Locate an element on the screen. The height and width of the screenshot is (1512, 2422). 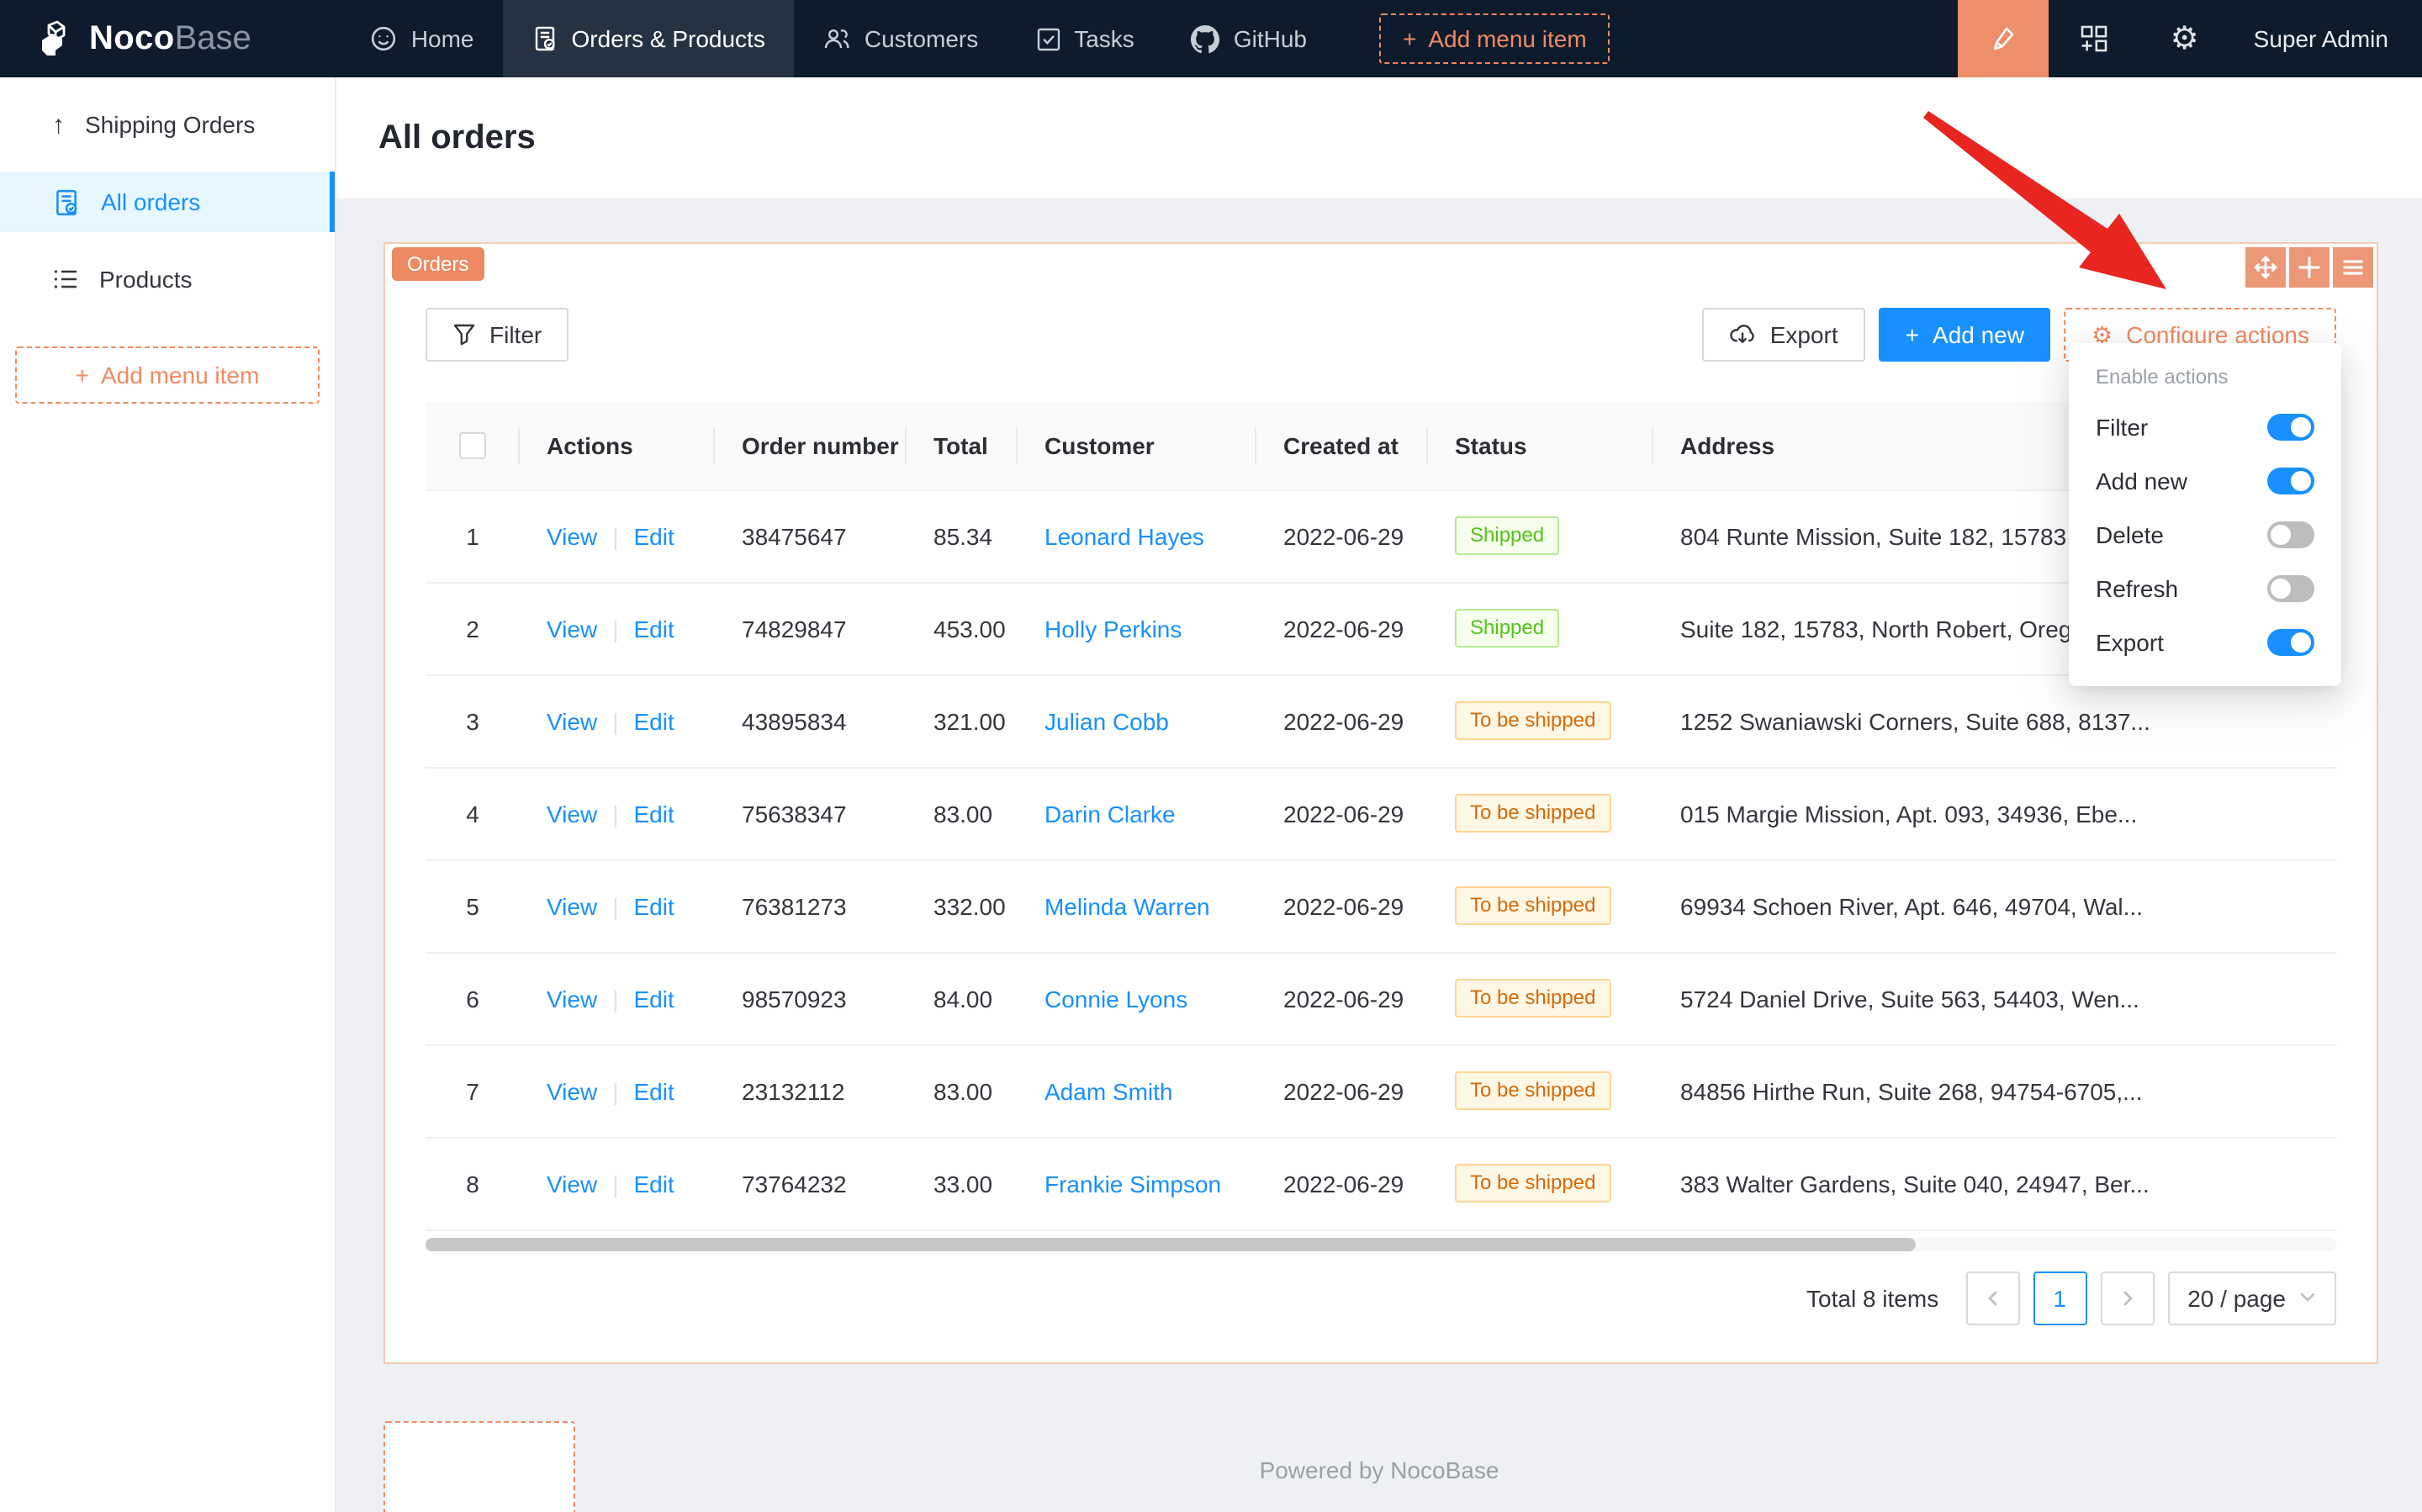
customer-link: Connie Lyons is located at coordinates (1116, 998).